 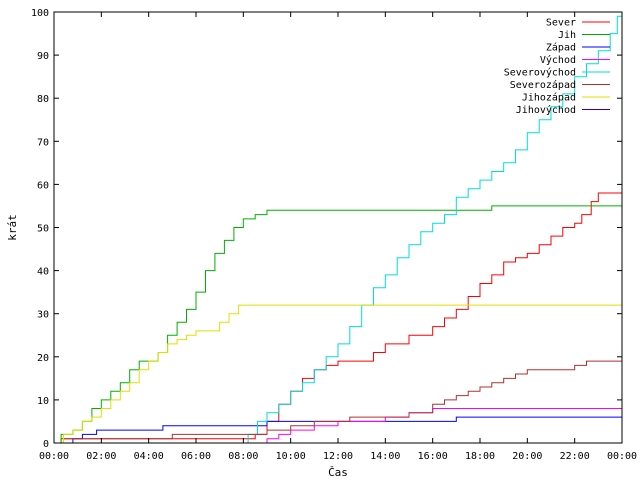 What do you see at coordinates (149, 456) in the screenshot?
I see `x-tick-label: 04:00` at bounding box center [149, 456].